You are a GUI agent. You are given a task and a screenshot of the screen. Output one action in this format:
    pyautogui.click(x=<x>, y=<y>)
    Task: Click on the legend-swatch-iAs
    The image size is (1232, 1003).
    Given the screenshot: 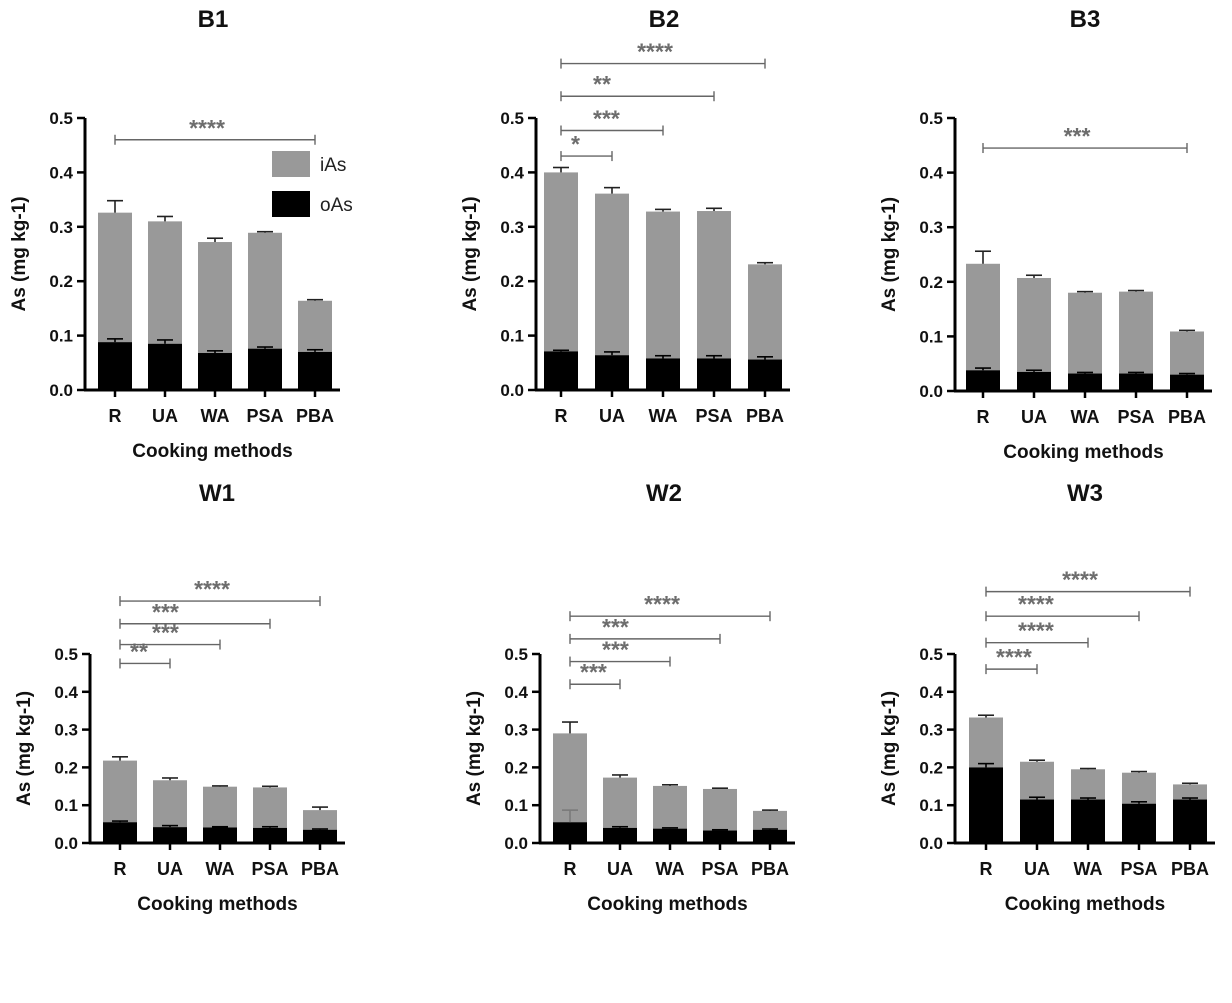 What is the action you would take?
    pyautogui.click(x=291, y=164)
    